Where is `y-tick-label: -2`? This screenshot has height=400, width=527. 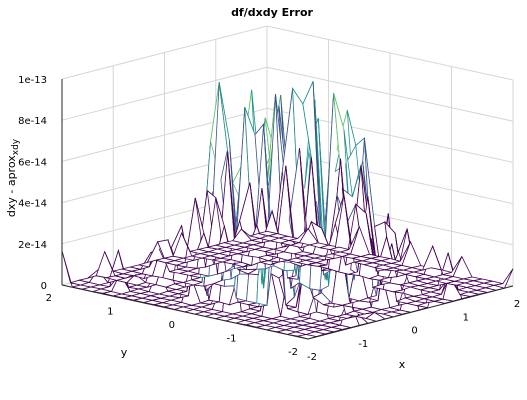 y-tick-label: -2 is located at coordinates (293, 352).